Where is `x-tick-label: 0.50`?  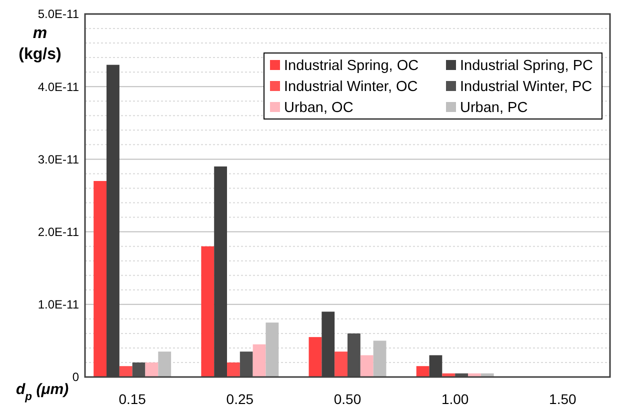
x-tick-label: 0.50 is located at coordinates (348, 399).